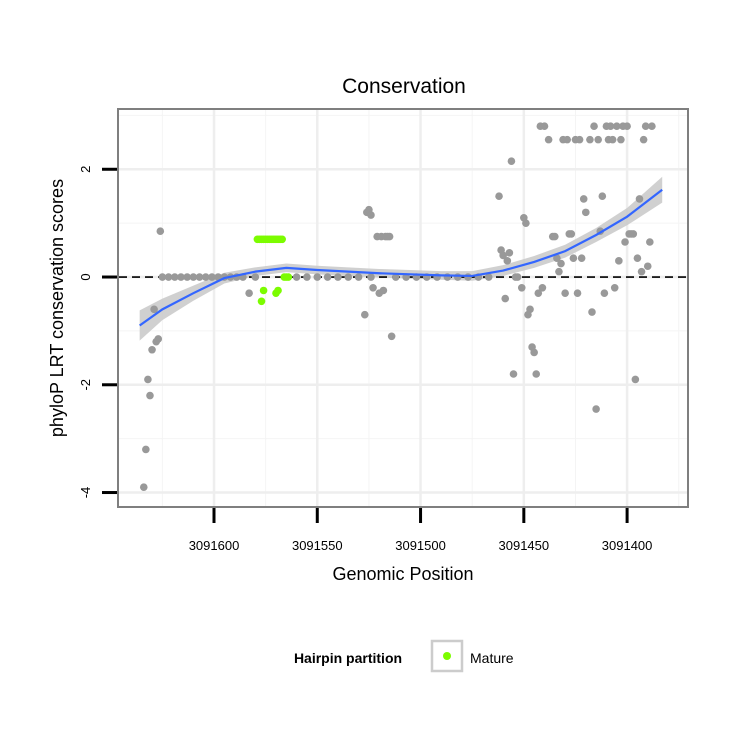 The height and width of the screenshot is (750, 750). I want to click on x-axis-title: Genomic Position, so click(402, 574).